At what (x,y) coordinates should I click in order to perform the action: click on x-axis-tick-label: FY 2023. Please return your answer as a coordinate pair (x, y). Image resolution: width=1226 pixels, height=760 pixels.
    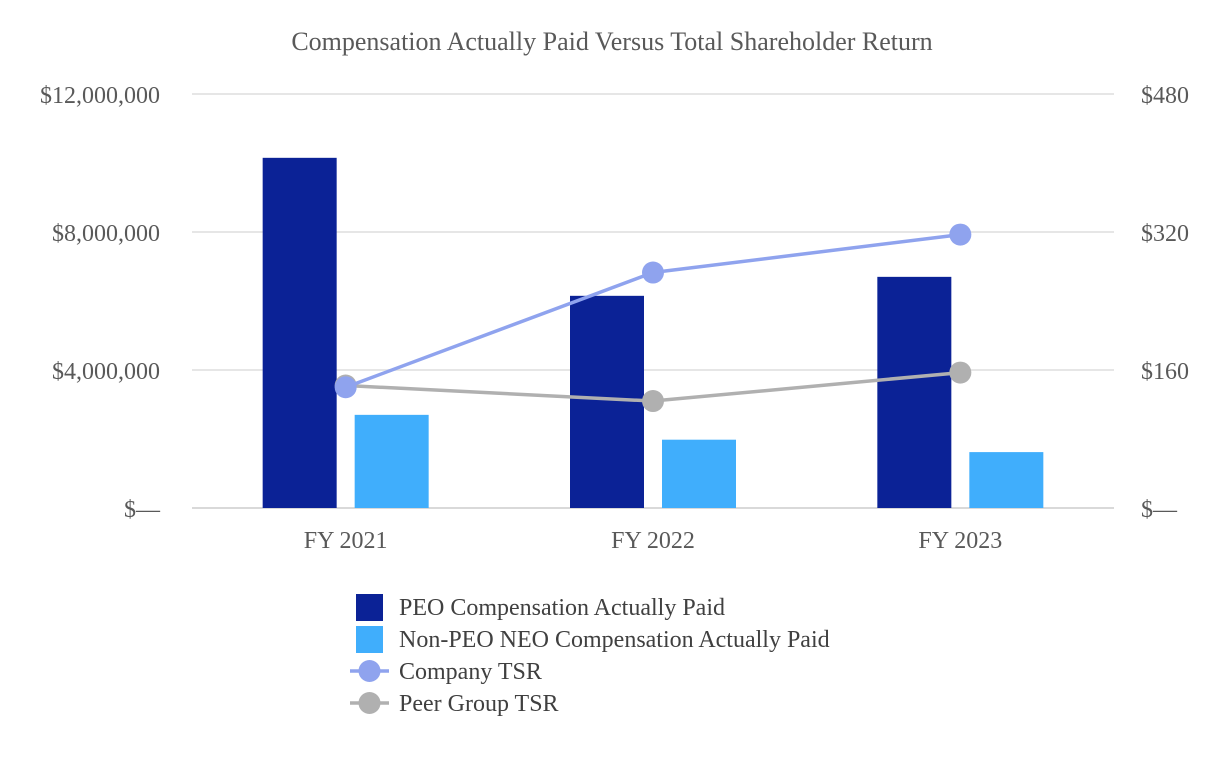
    Looking at the image, I should click on (960, 541).